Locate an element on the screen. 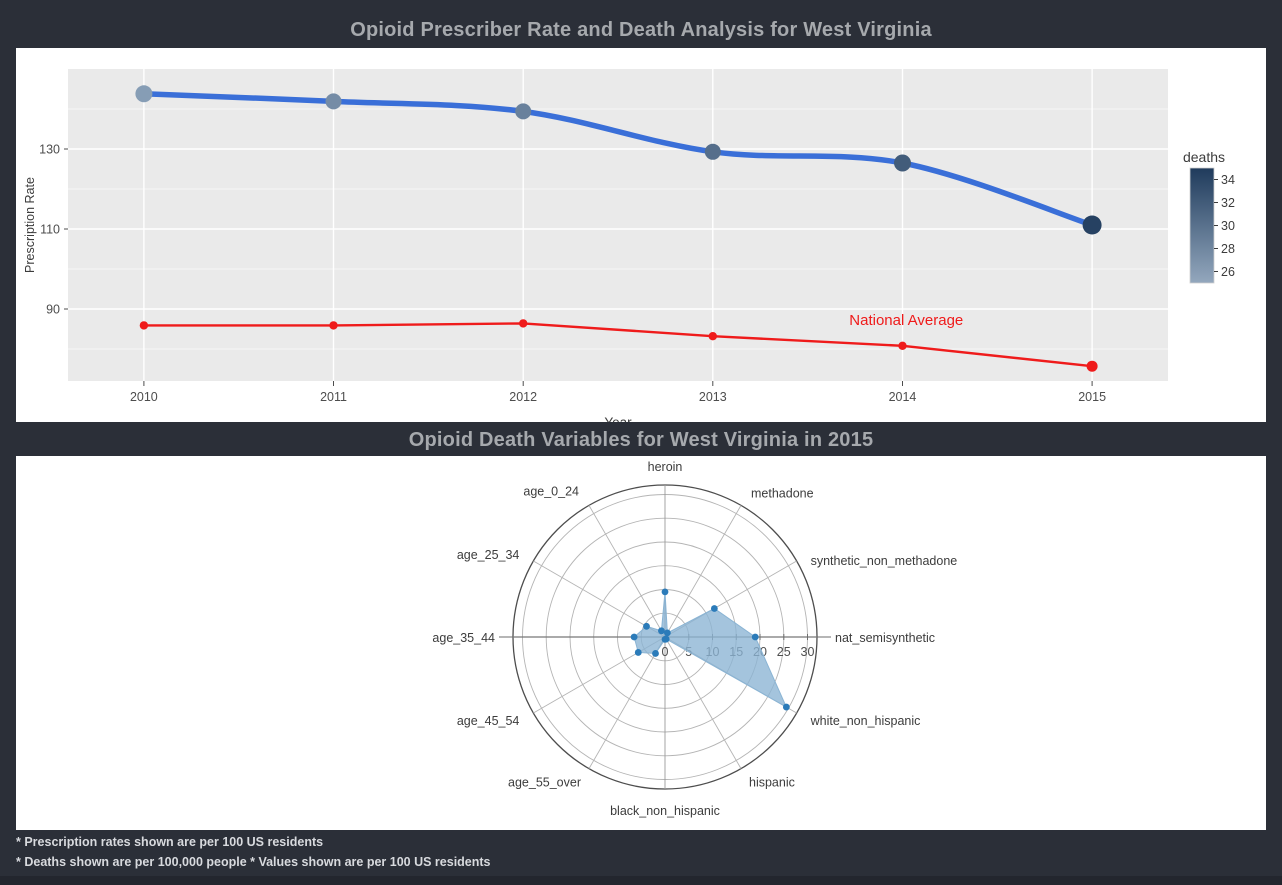 Image resolution: width=1282 pixels, height=885 pixels. radar-spoke-methadone is located at coordinates (703, 571).